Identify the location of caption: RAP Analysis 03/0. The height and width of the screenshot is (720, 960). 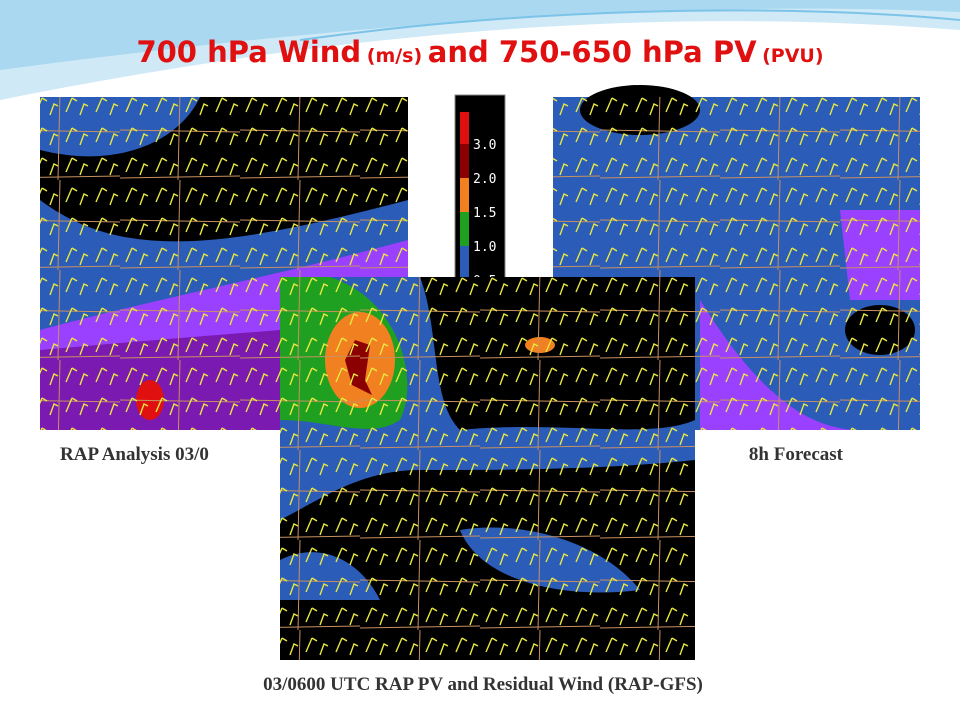
(134, 454).